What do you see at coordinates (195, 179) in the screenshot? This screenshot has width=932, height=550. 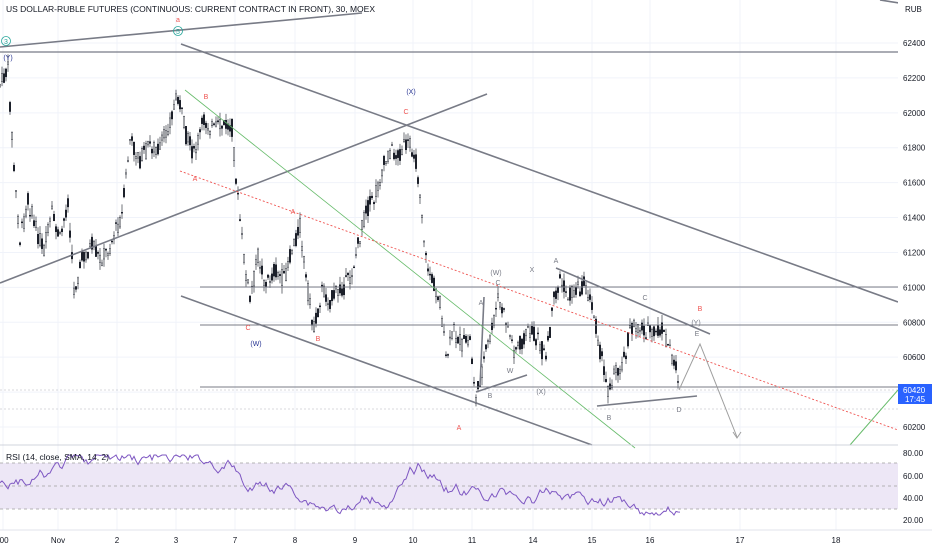 I see `wave-label-A_red1: A` at bounding box center [195, 179].